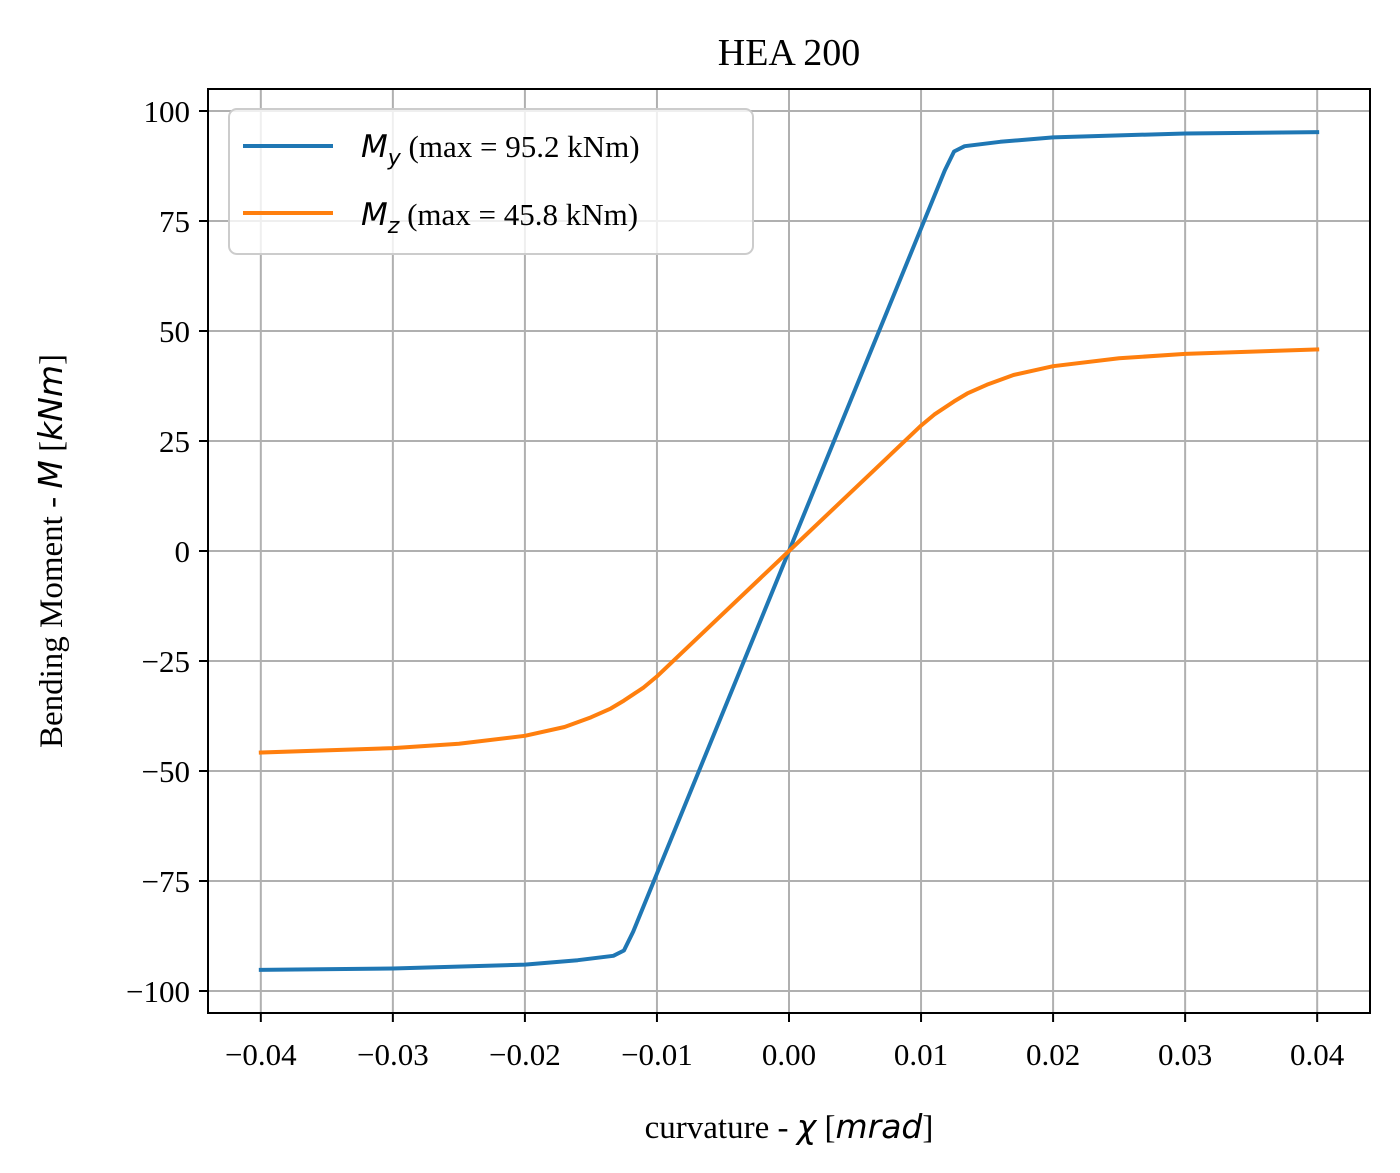  What do you see at coordinates (374, 215) in the screenshot?
I see `legend-label-mz-symbol: M` at bounding box center [374, 215].